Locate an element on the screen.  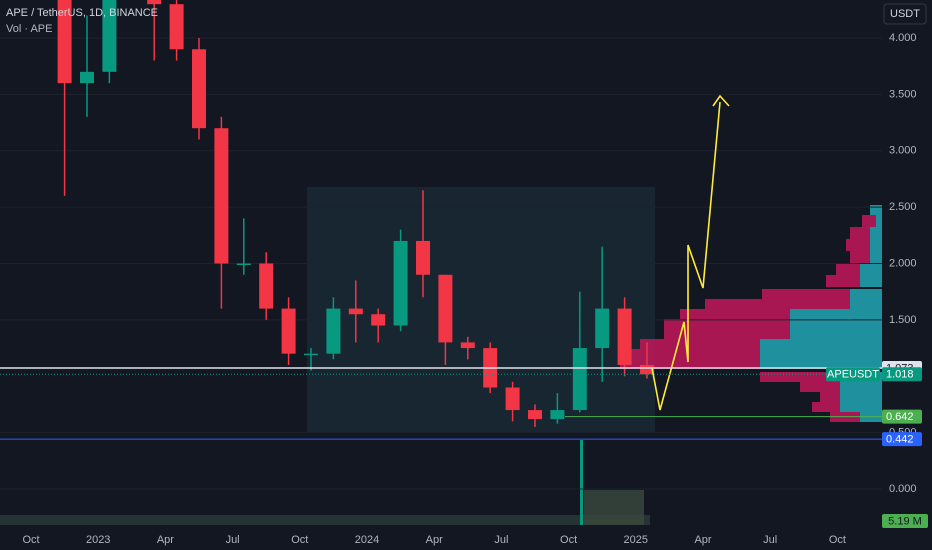
chart-title: APE / TetherUS, 1D, BINANCE is located at coordinates (82, 13).